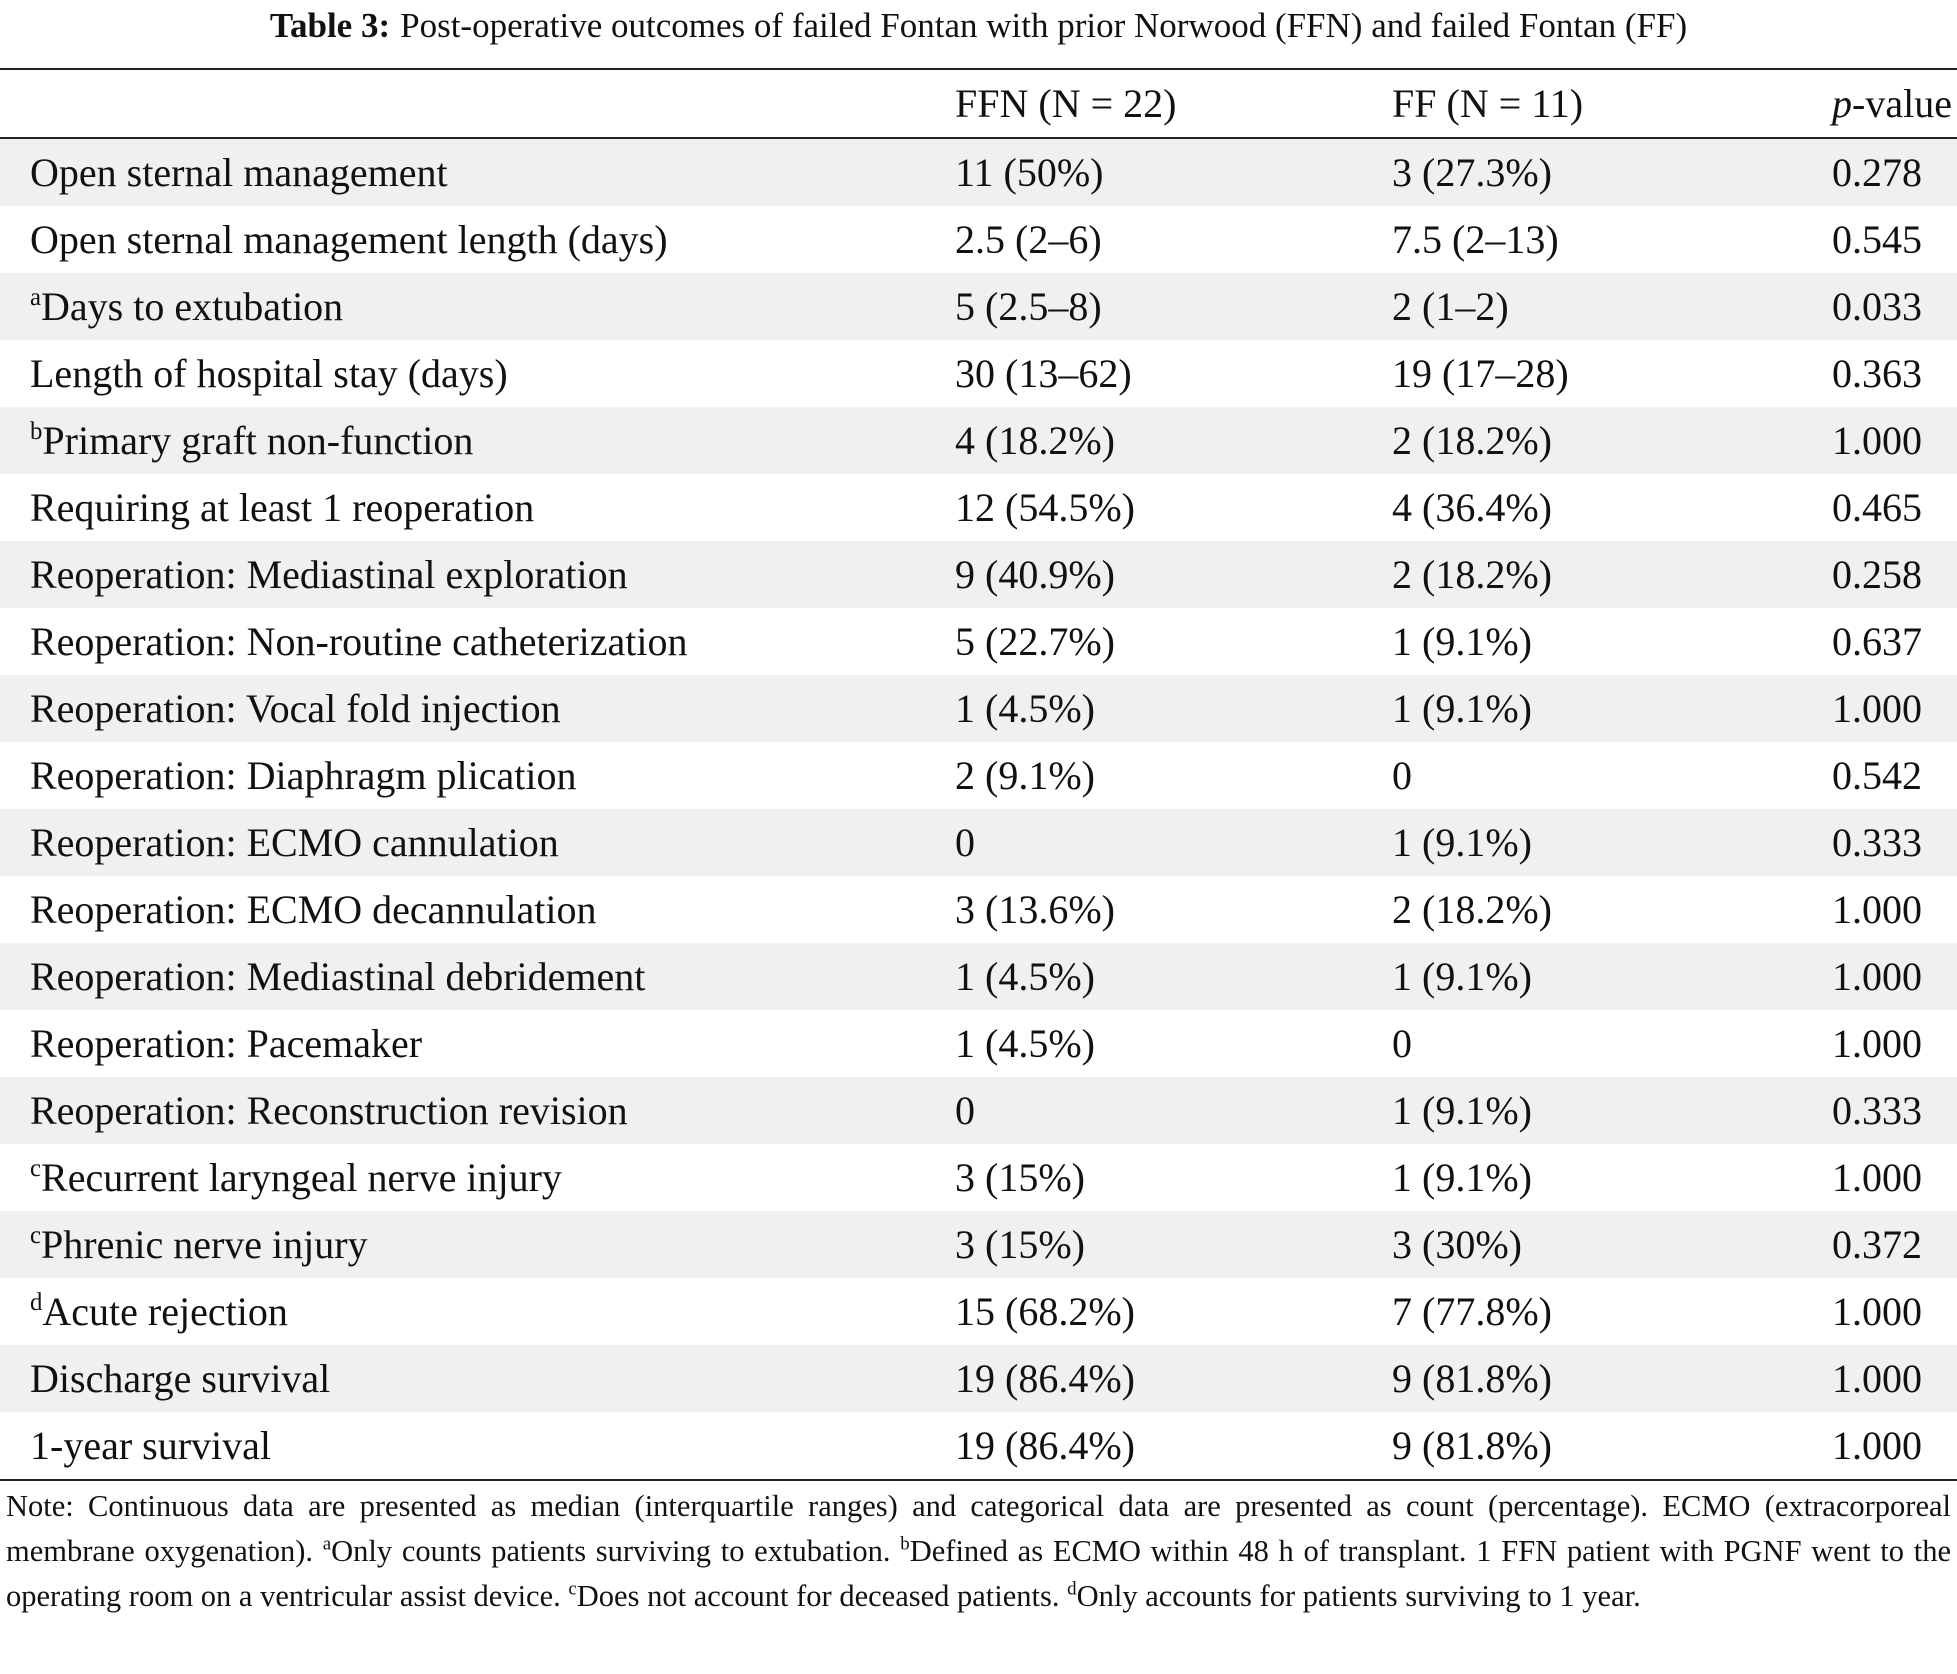  What do you see at coordinates (1877, 373) in the screenshot?
I see `table-cell: 0.363` at bounding box center [1877, 373].